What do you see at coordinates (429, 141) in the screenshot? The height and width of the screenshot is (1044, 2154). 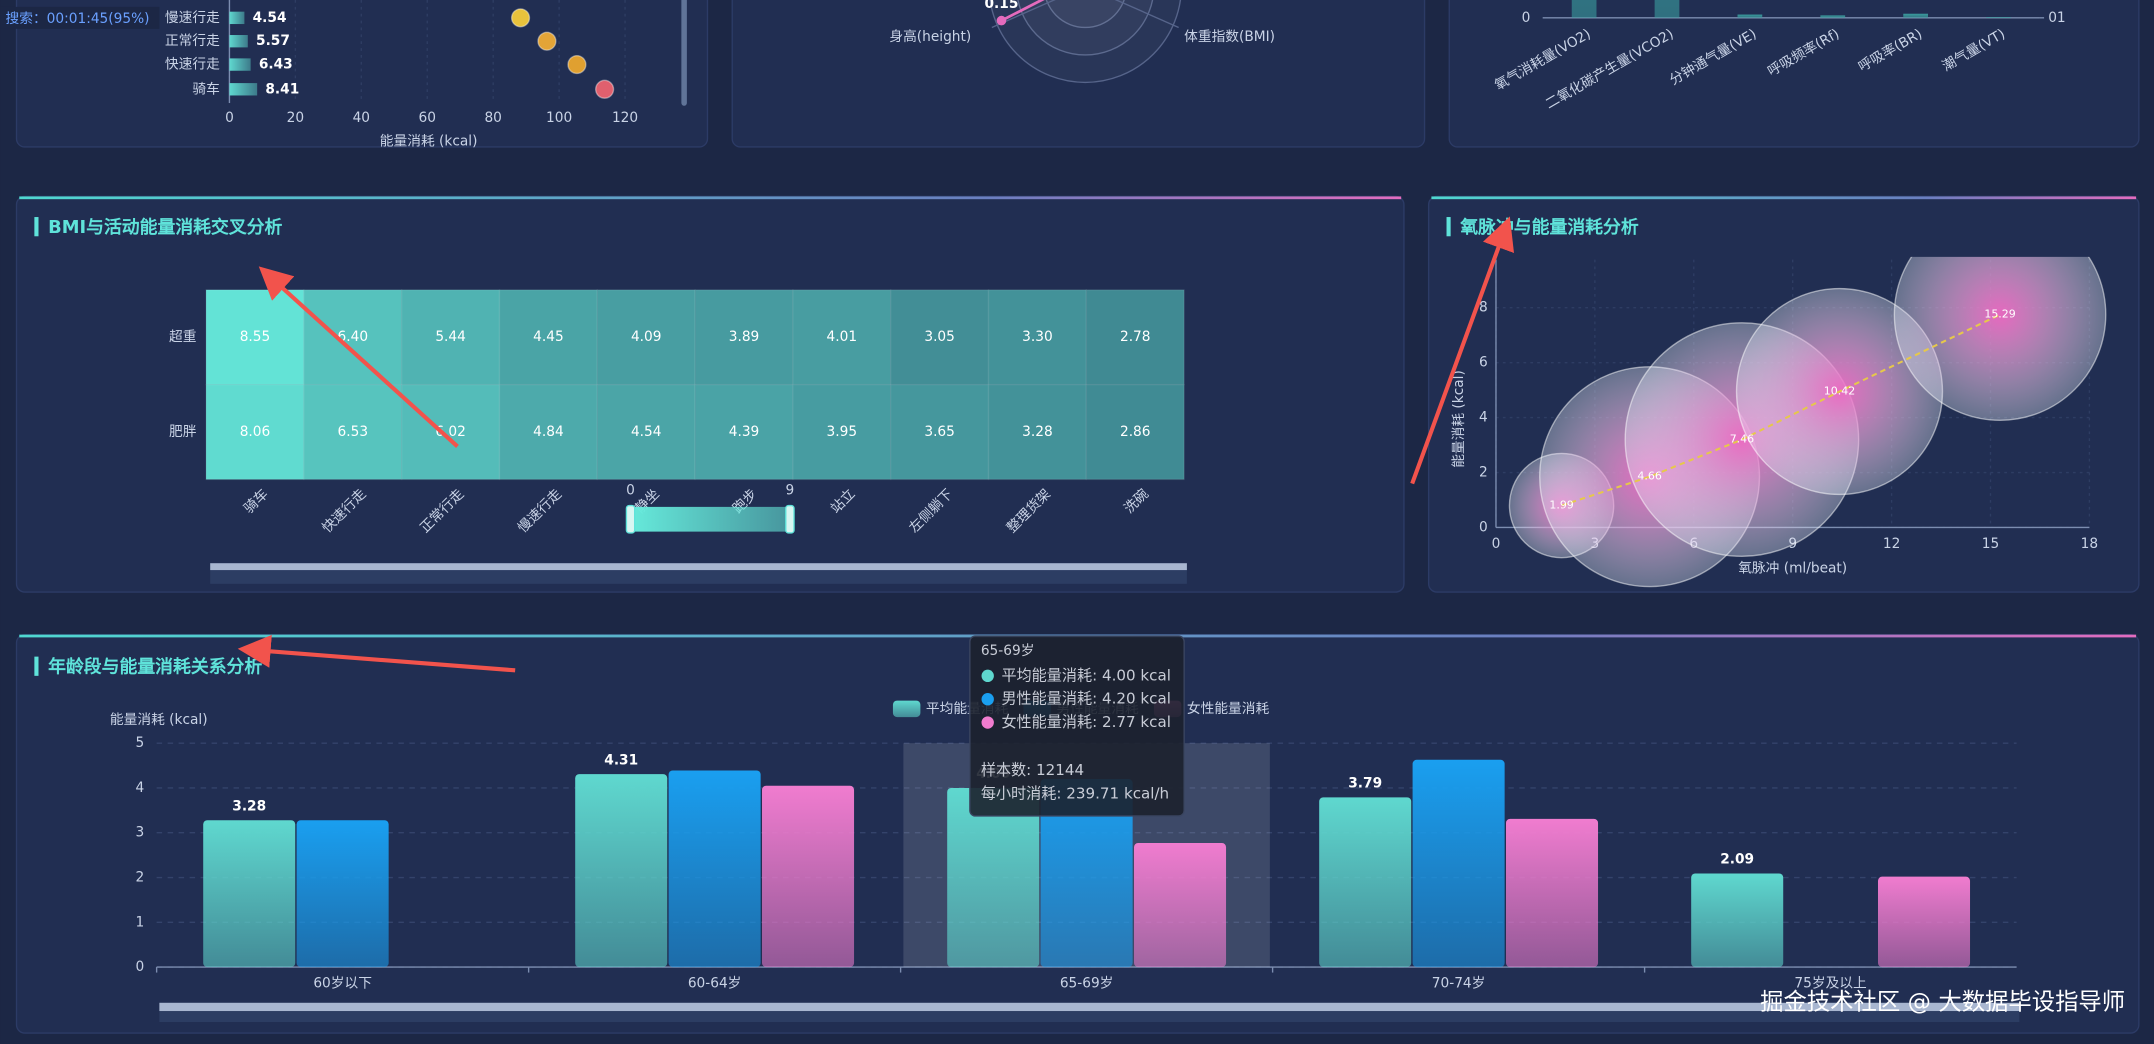 I see `x-axis-label: 能量消耗 (kcal)` at bounding box center [429, 141].